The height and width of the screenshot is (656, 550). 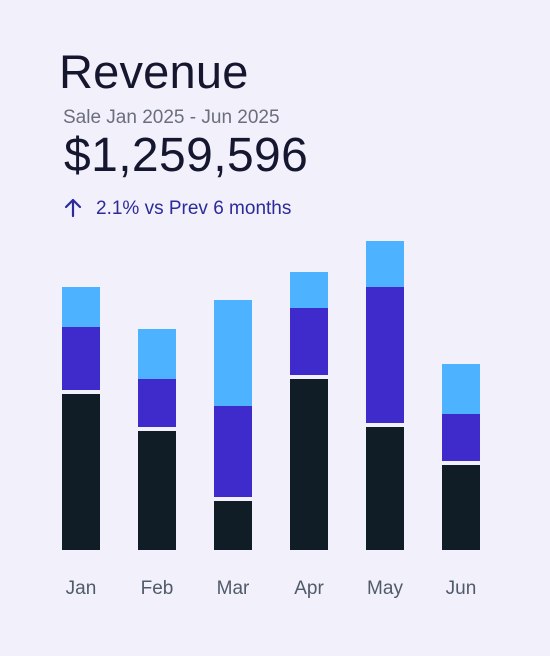 What do you see at coordinates (73, 208) in the screenshot?
I see `arrow-up-icon` at bounding box center [73, 208].